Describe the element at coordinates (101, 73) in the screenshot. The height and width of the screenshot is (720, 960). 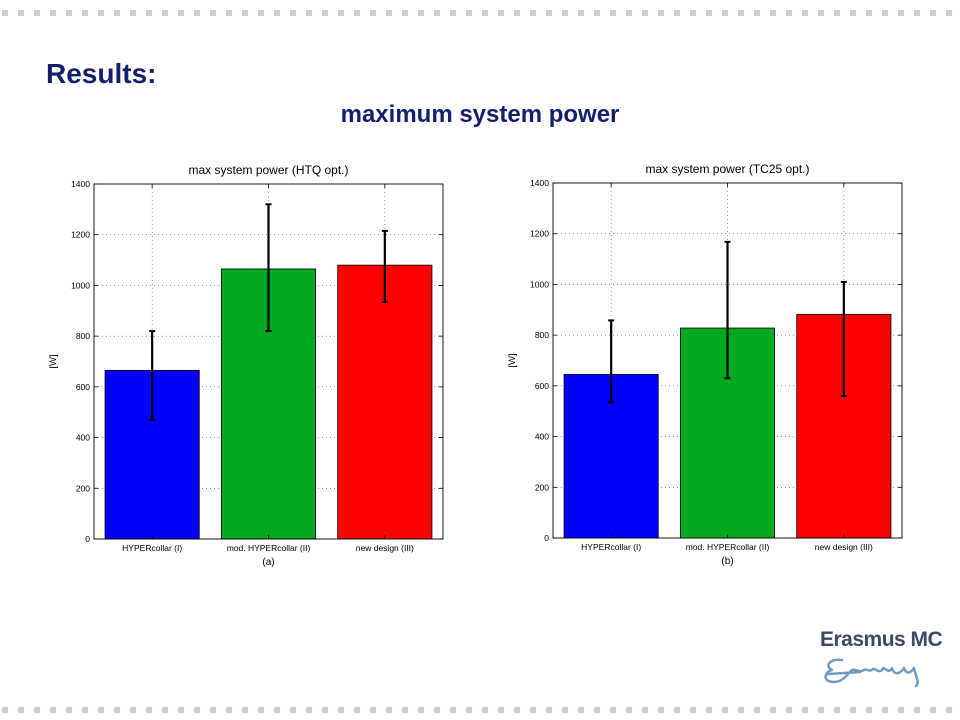
I see `slide-title: Results:` at that location.